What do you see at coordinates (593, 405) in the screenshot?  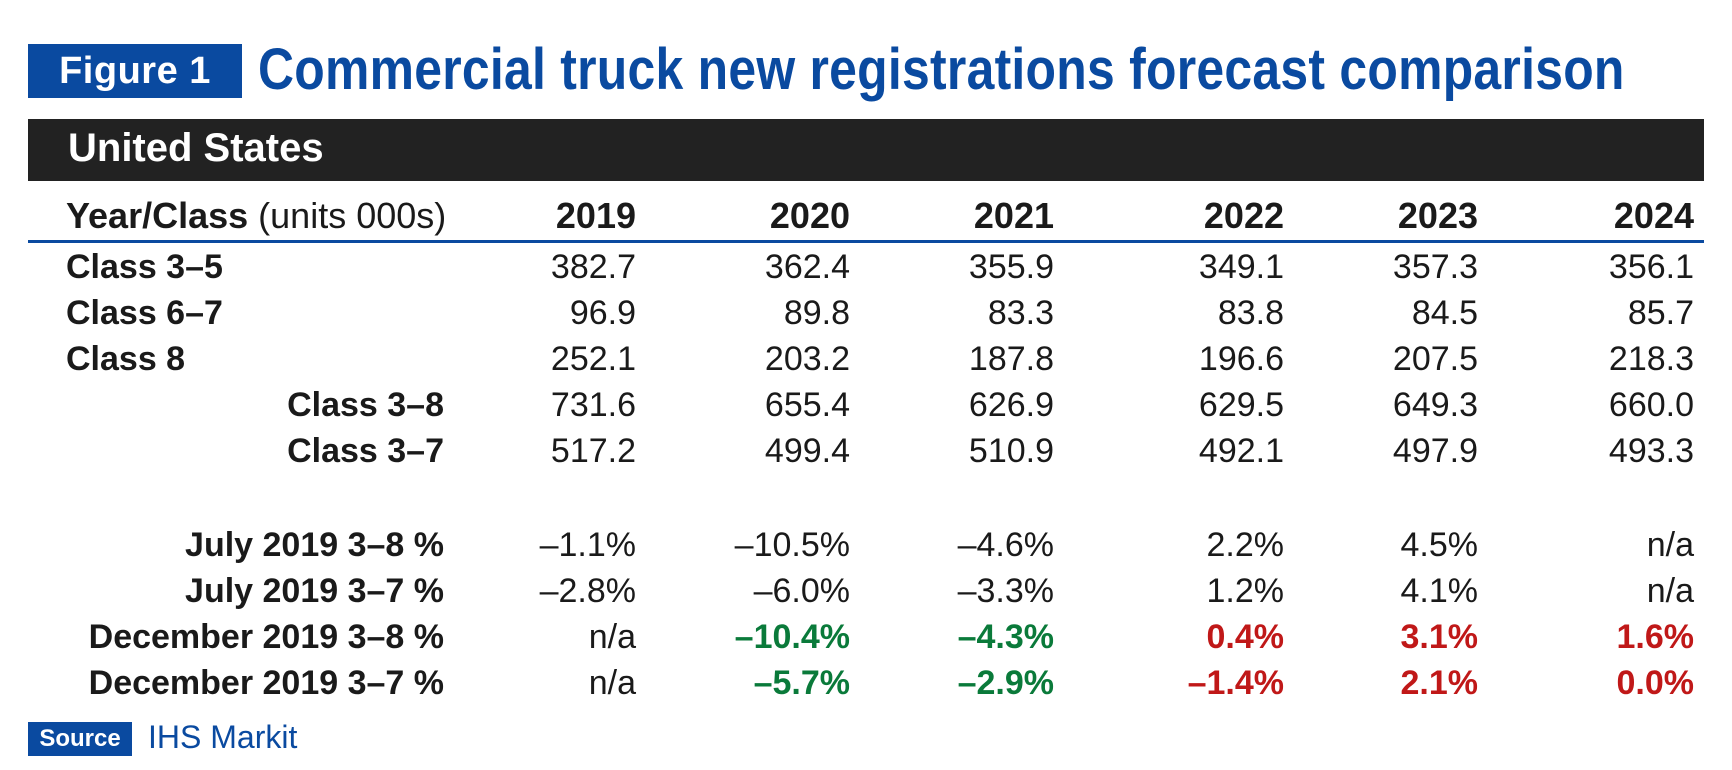 I see `table-cell: 731.6` at bounding box center [593, 405].